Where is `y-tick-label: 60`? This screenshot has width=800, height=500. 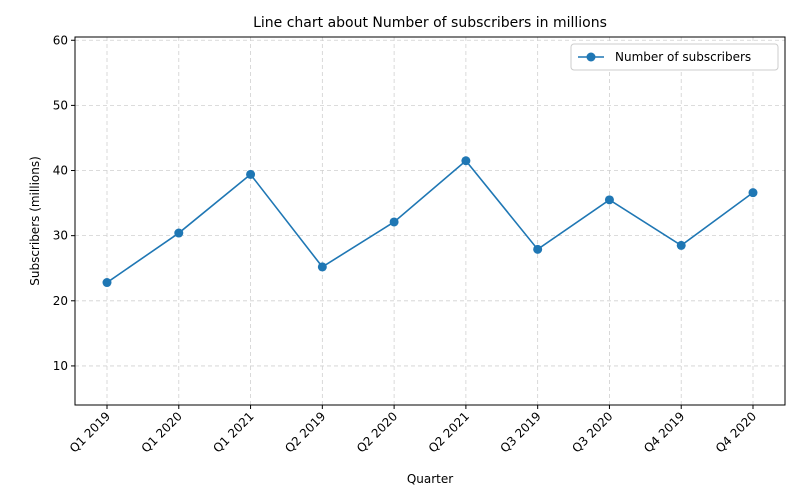 y-tick-label: 60 is located at coordinates (60, 40).